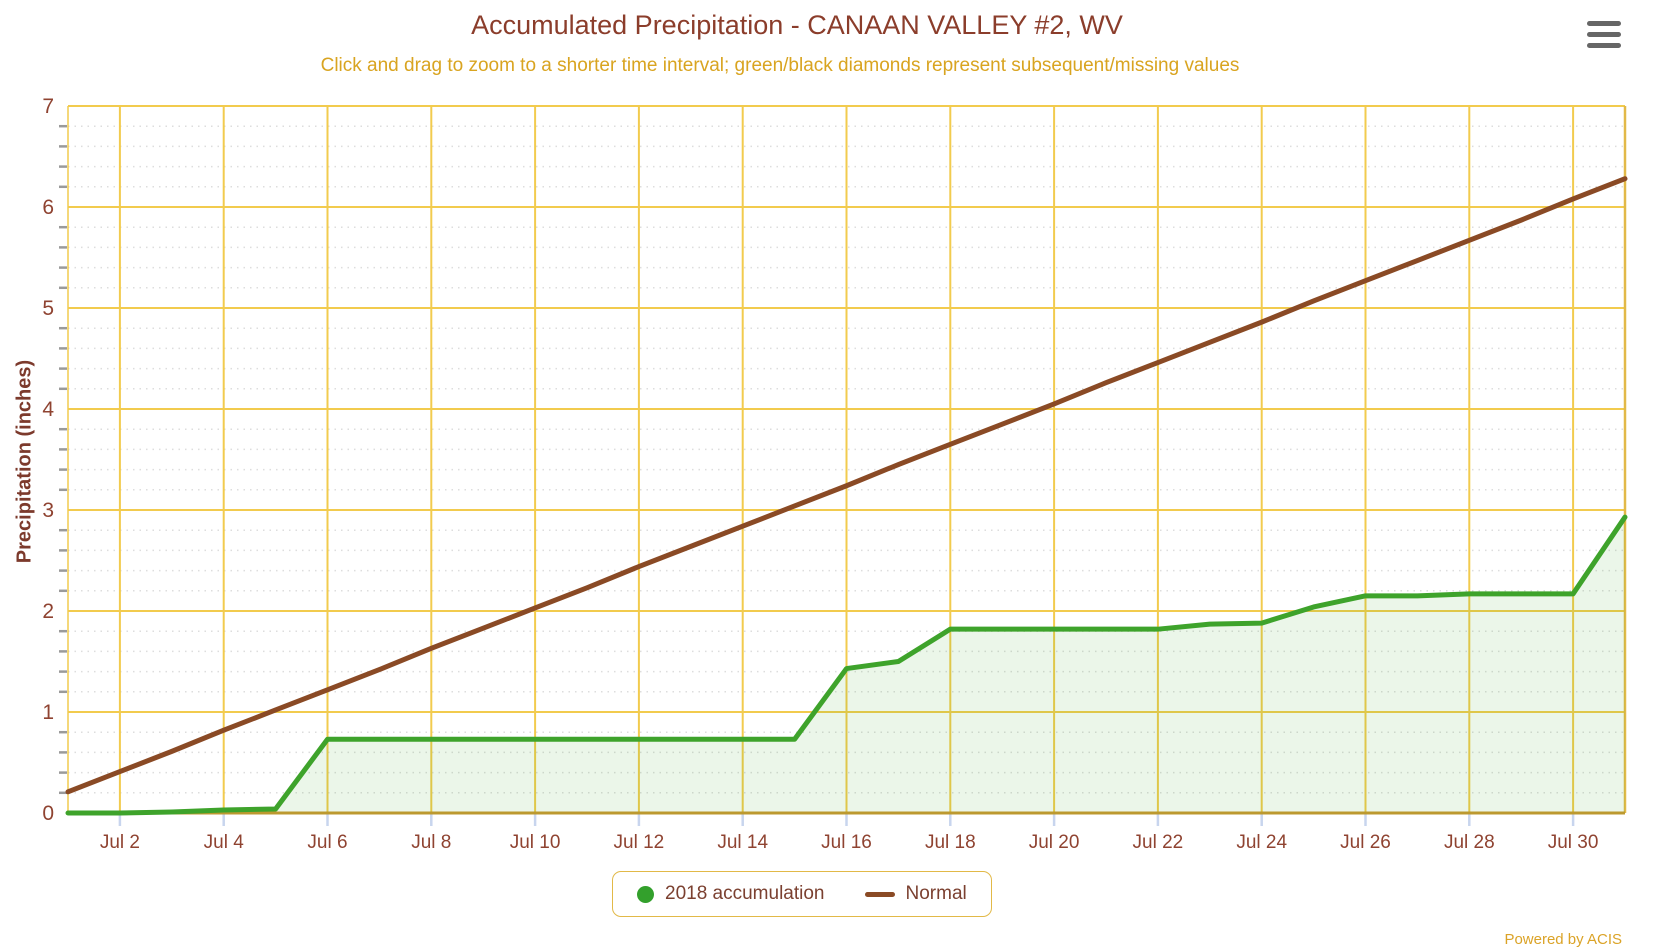  What do you see at coordinates (1158, 842) in the screenshot?
I see `x-tick-label: Jul 22` at bounding box center [1158, 842].